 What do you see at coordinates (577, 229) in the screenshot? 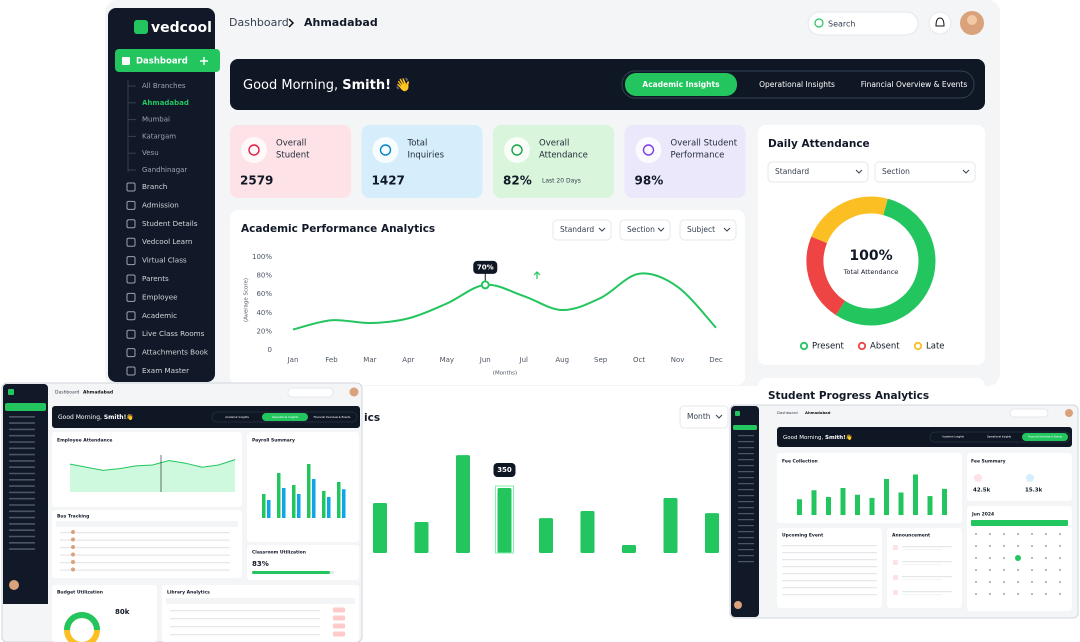
I see `dropdown-label: Standard` at bounding box center [577, 229].